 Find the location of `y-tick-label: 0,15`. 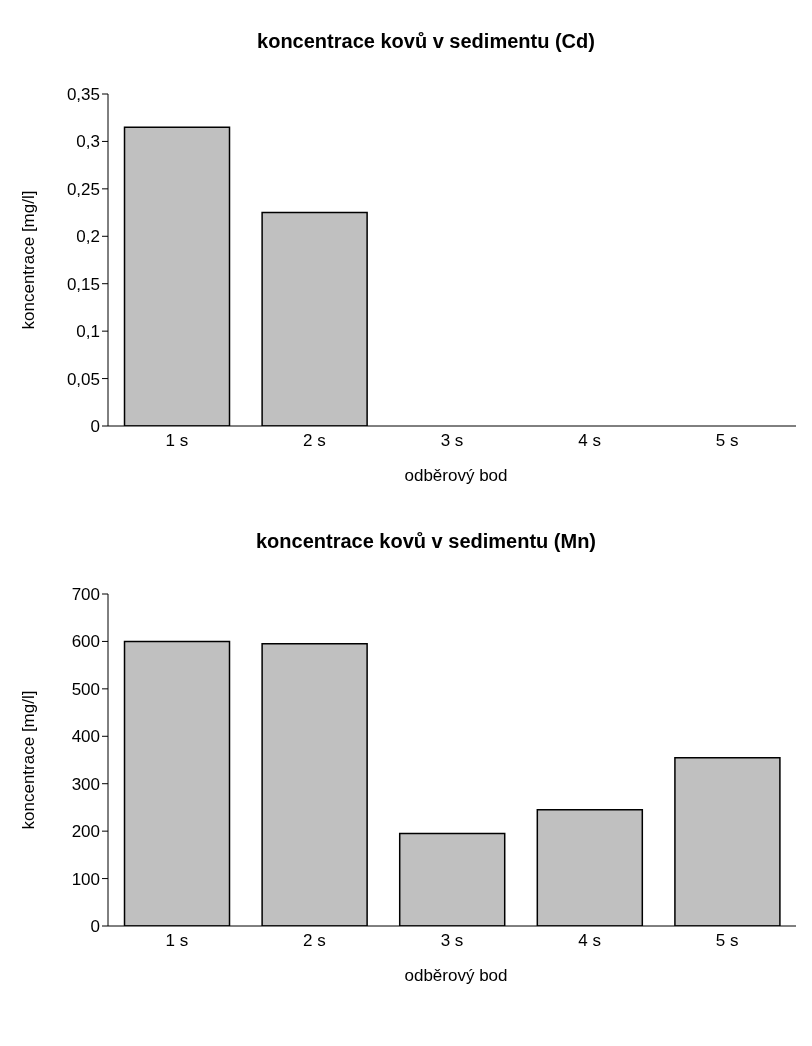

y-tick-label: 0,15 is located at coordinates (83, 284).